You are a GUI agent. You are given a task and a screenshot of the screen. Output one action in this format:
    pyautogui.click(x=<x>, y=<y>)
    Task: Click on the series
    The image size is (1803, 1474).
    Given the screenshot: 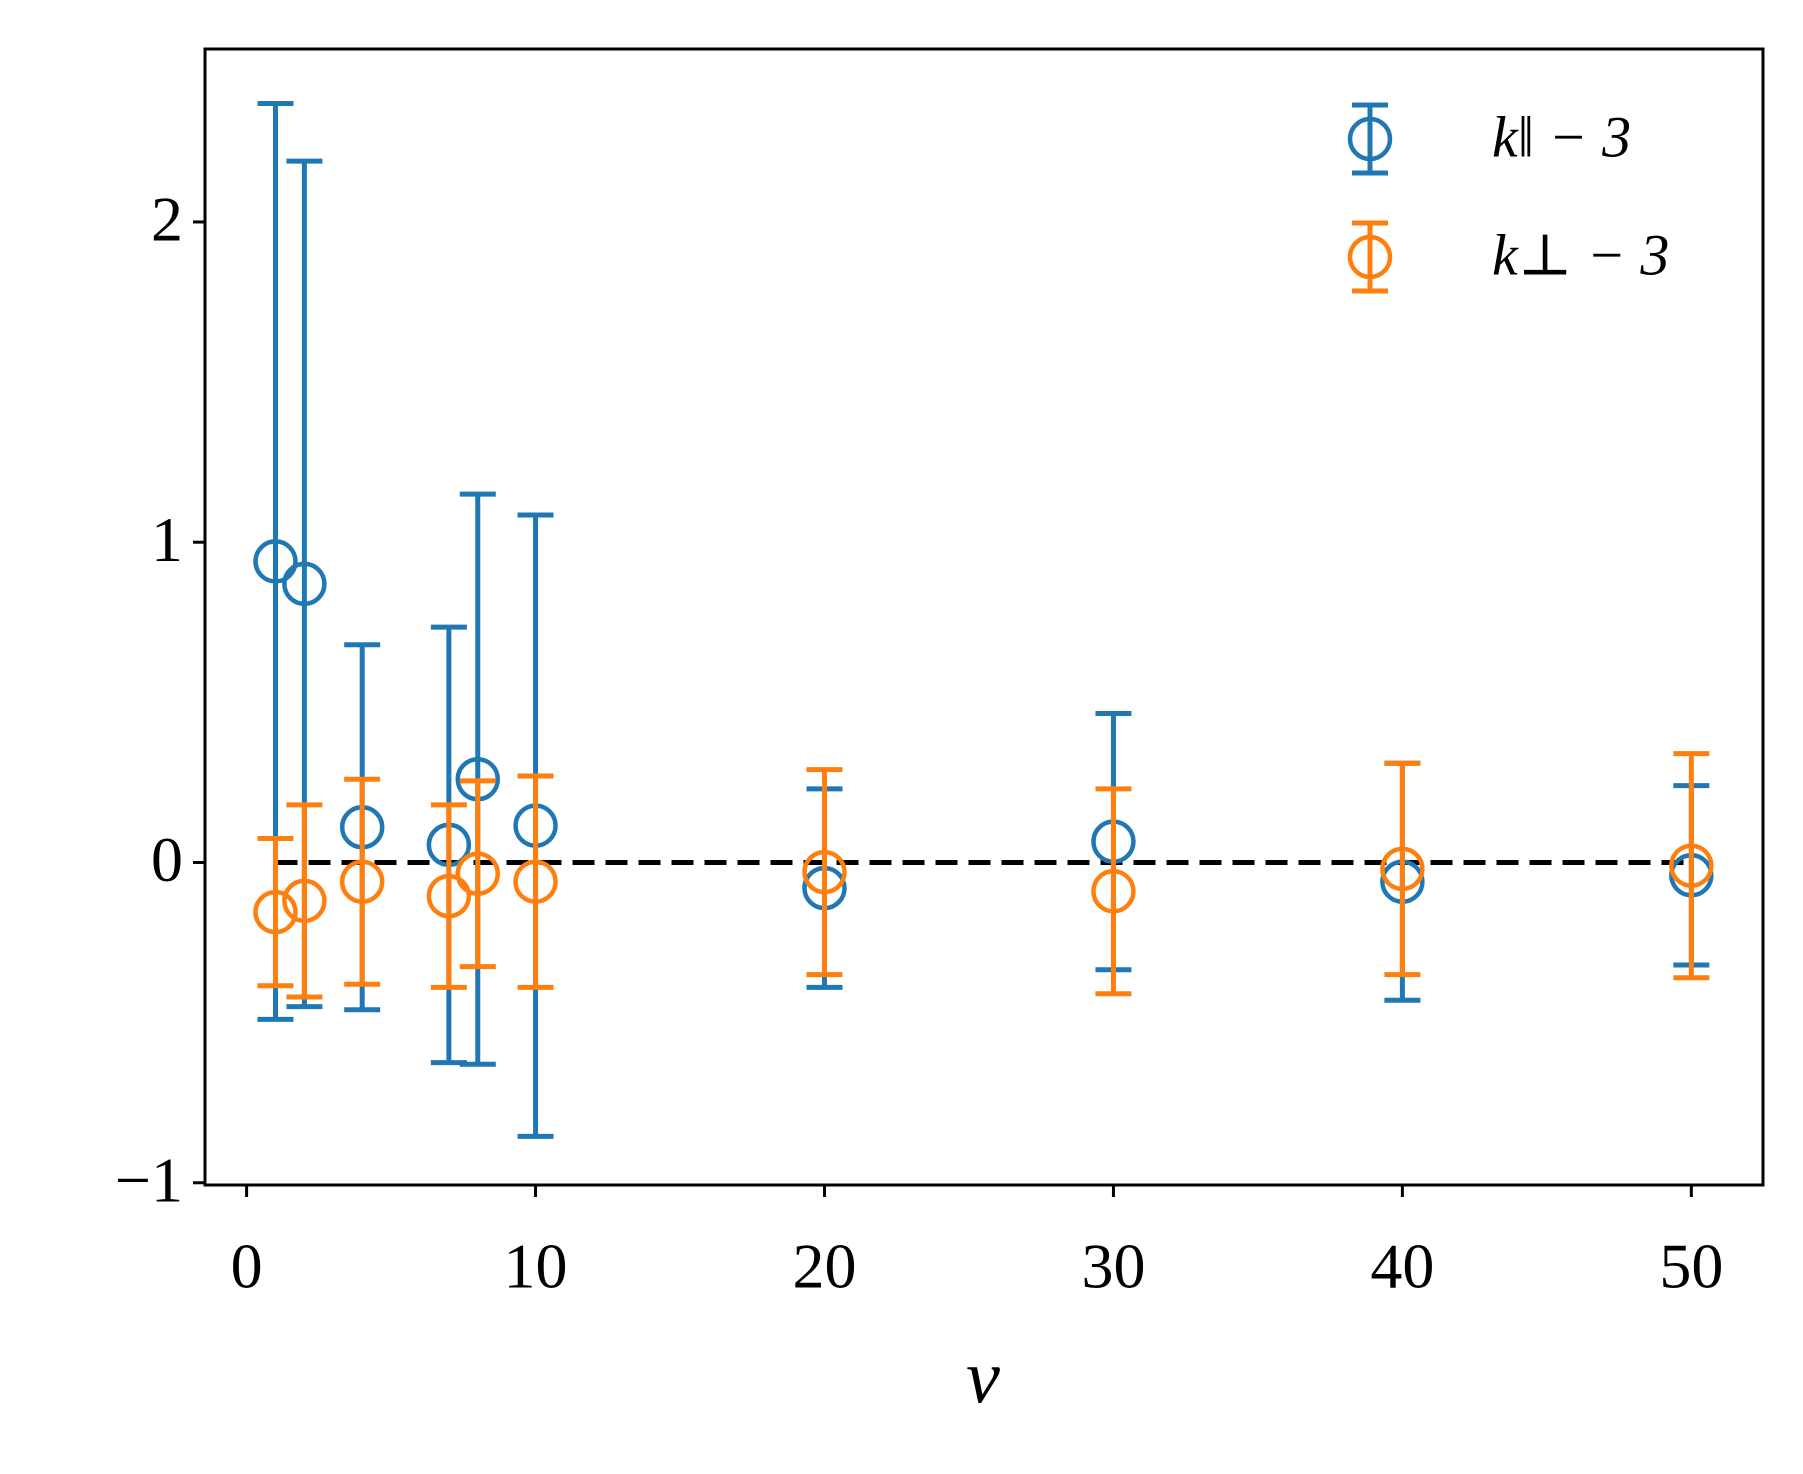 What is the action you would take?
    pyautogui.click(x=983, y=875)
    